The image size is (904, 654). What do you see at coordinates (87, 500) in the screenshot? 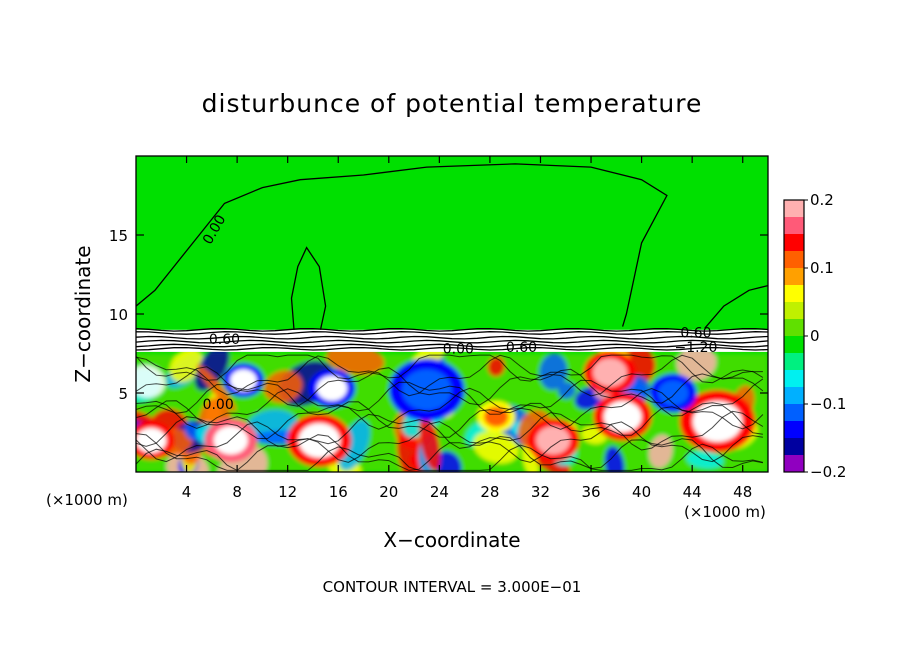
I see `x-unit-left: (×1000 m)` at bounding box center [87, 500].